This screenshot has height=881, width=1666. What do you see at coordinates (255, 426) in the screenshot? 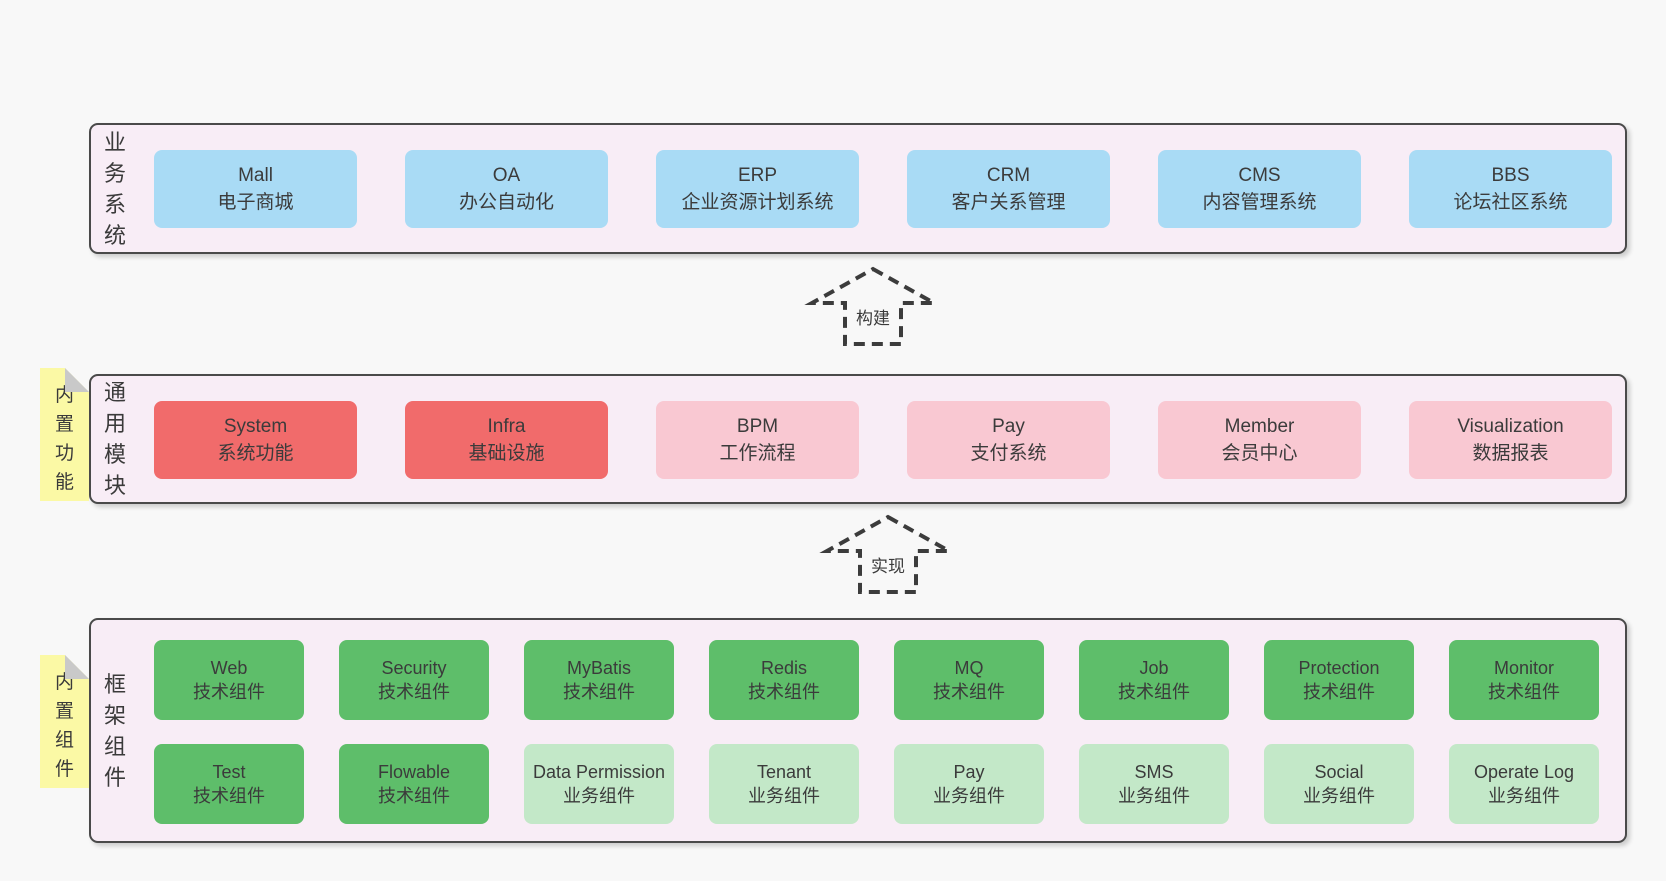
I see `box-name: System` at bounding box center [255, 426].